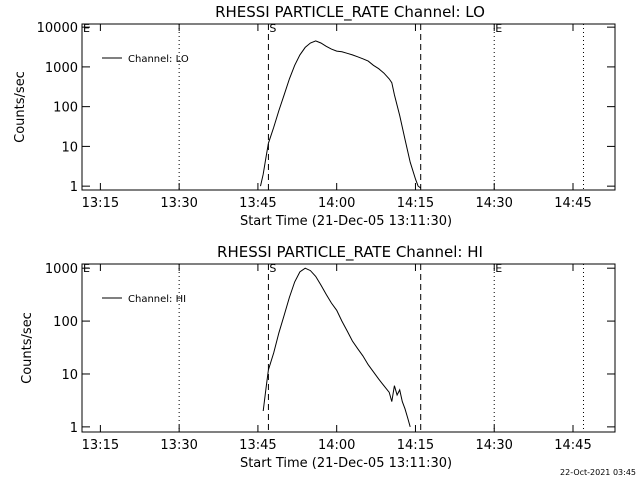  I want to click on chart-title: RHESSI PARTICLE_RATE Channel: LO, so click(350, 12).